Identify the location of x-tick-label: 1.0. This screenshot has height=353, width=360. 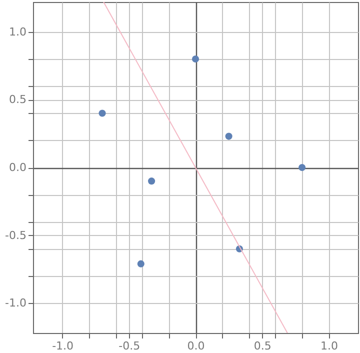
(329, 346).